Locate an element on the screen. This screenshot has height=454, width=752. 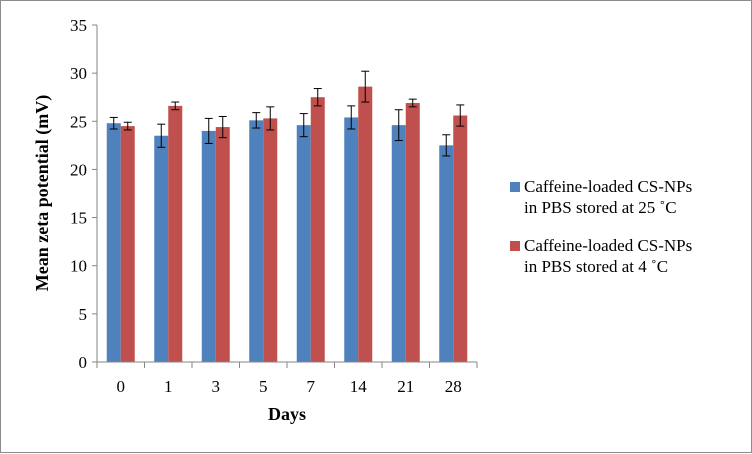
y-tick-label-0: 0 is located at coordinates (83, 362).